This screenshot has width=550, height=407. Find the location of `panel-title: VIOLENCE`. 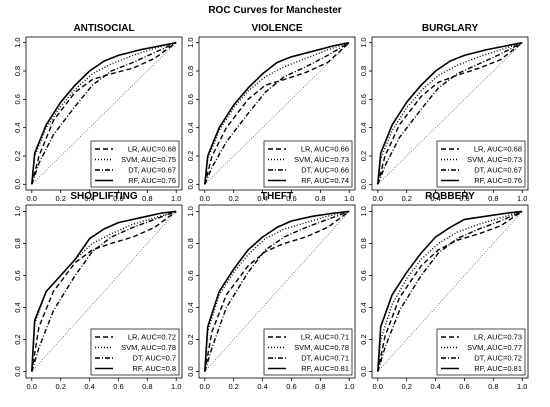

panel-title: VIOLENCE is located at coordinates (276, 28).